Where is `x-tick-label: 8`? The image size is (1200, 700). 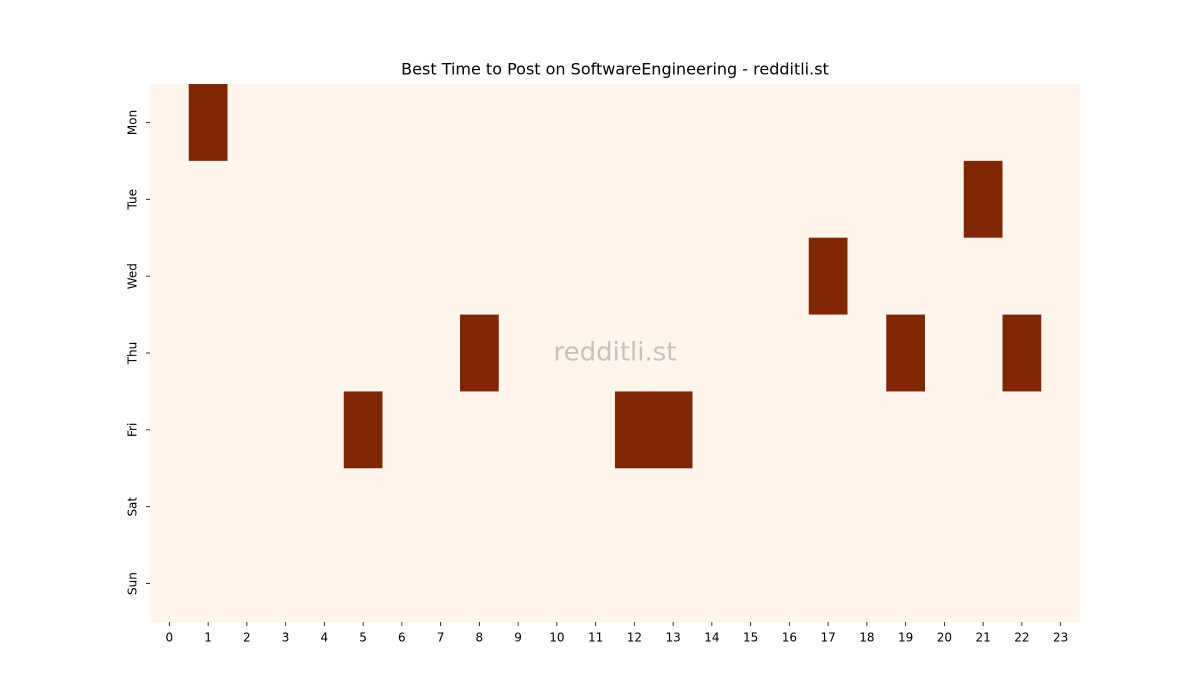
x-tick-label: 8 is located at coordinates (480, 638).